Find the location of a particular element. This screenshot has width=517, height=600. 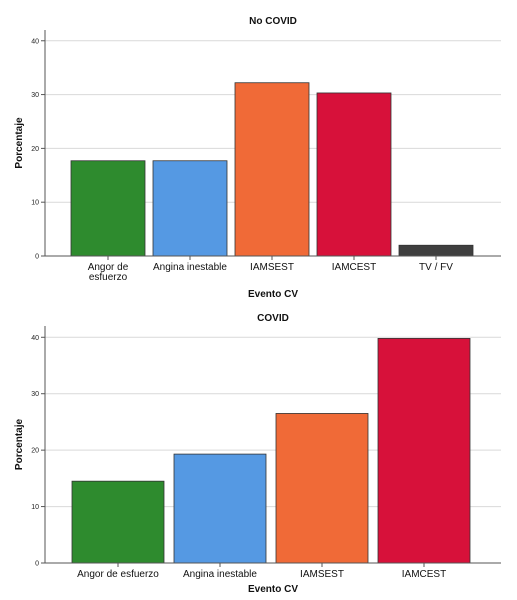

chart-title: COVID is located at coordinates (273, 318).